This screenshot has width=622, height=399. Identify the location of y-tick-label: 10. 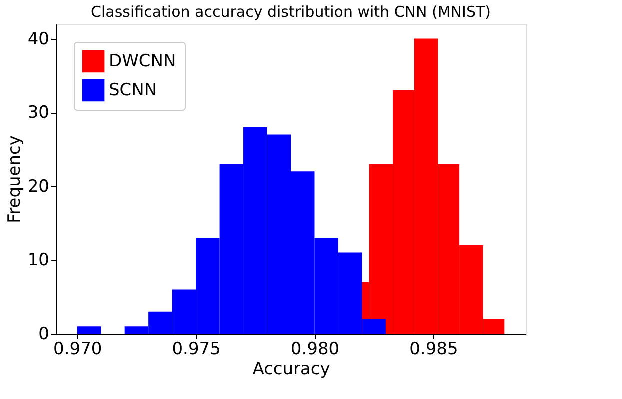
(39, 260).